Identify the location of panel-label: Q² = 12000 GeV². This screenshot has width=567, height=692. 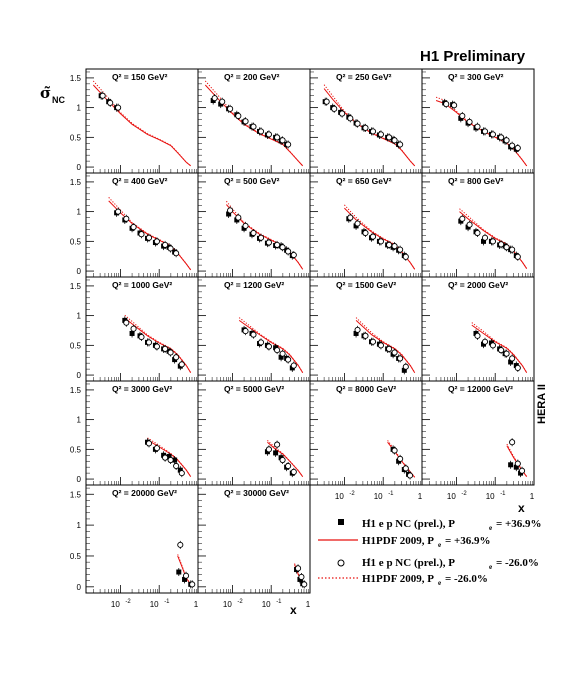
(480, 389).